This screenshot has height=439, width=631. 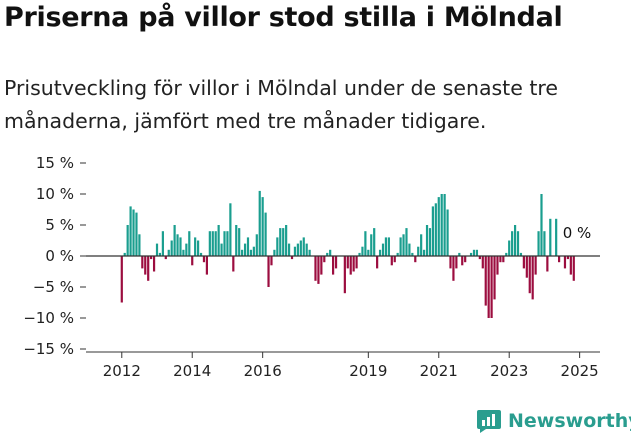 I want to click on x-tick-label: 2016, so click(x=263, y=371).